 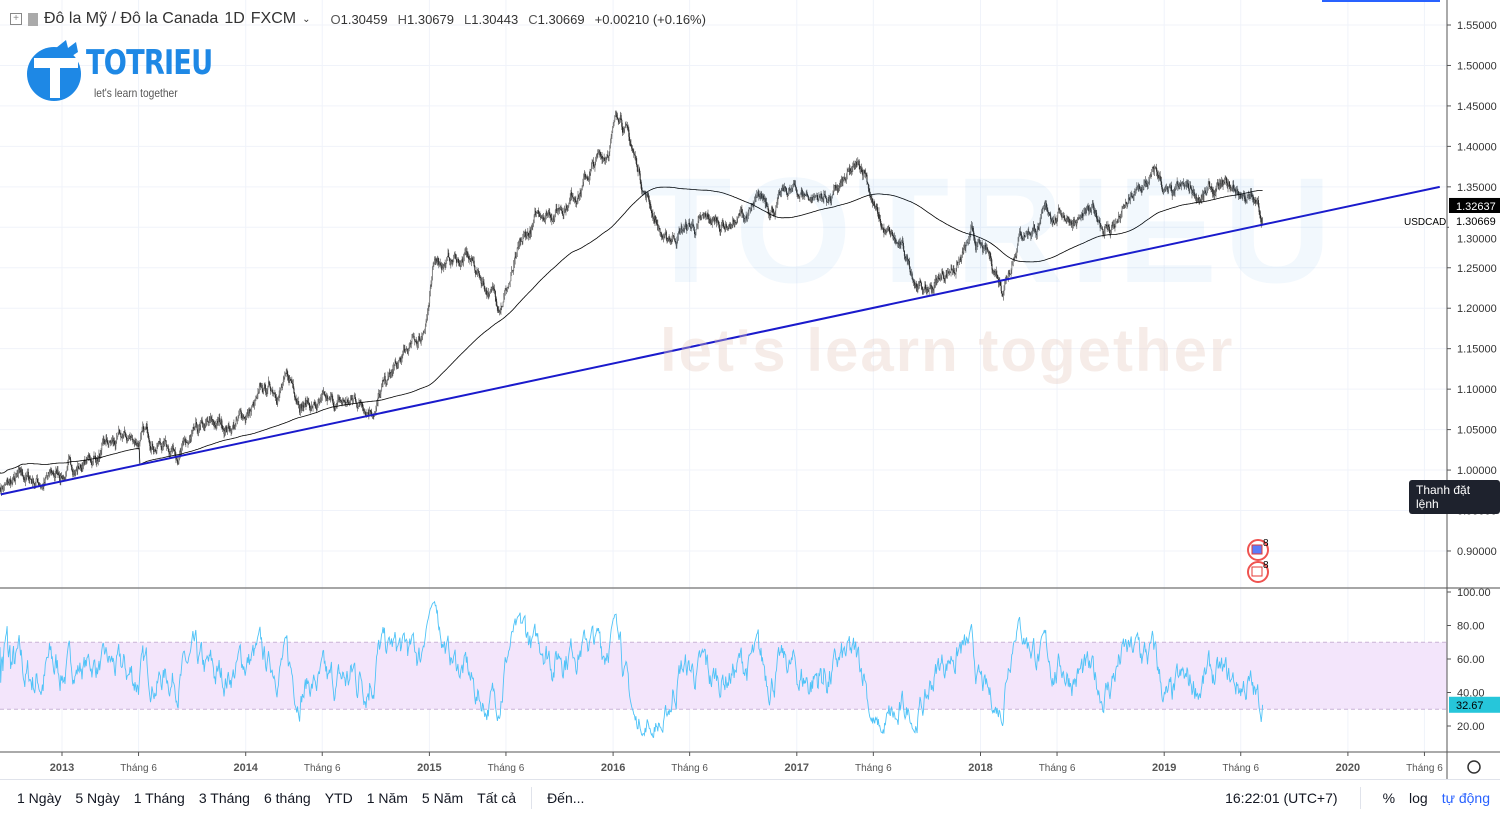 What do you see at coordinates (1477, 309) in the screenshot?
I see `price-tick-label: 1.20000` at bounding box center [1477, 309].